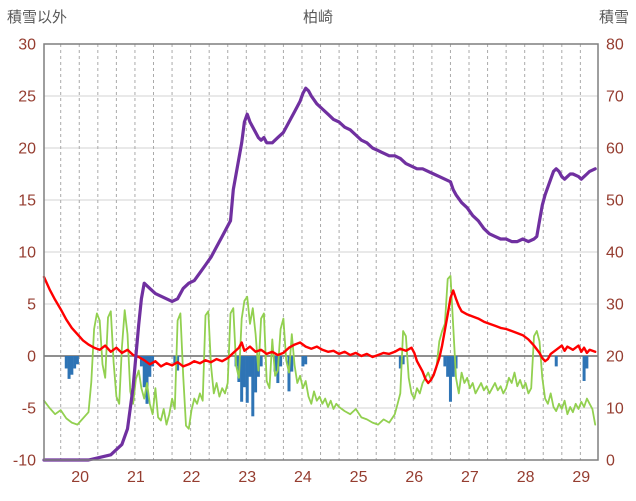 This screenshot has height=501, width=636. Describe the element at coordinates (470, 477) in the screenshot. I see `x-axis-tick-label: 27` at that location.